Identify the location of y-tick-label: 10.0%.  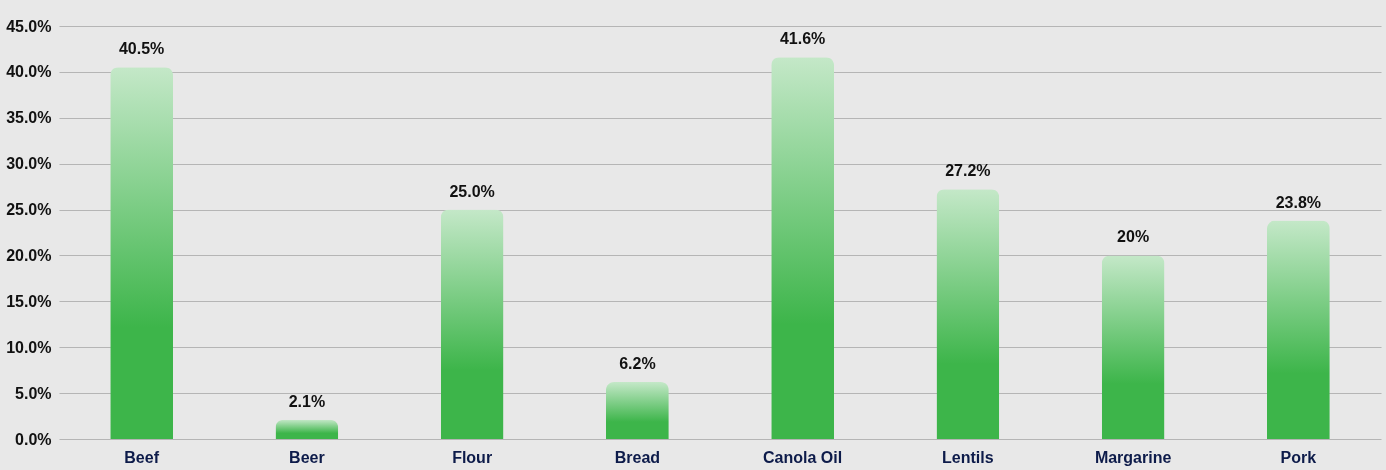
(29, 347).